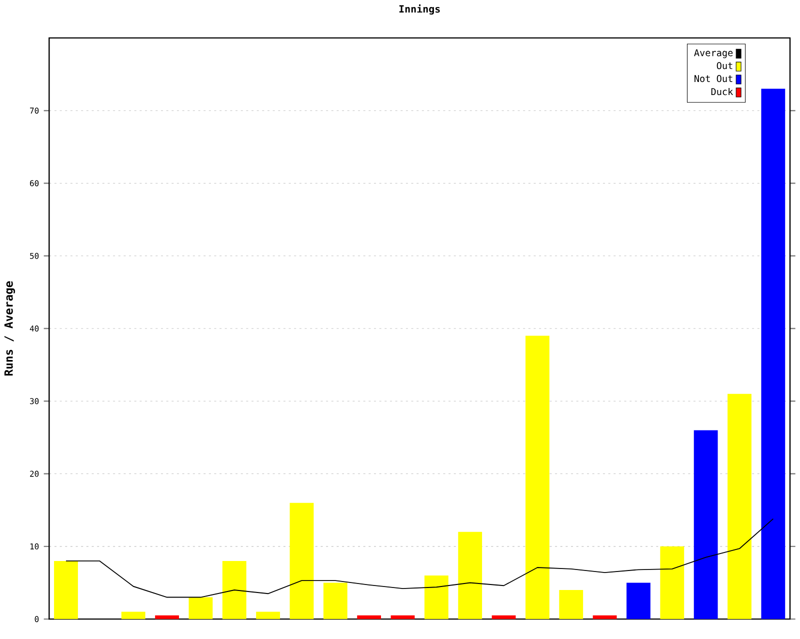  Describe the element at coordinates (713, 53) in the screenshot. I see `legend-label: Average` at that location.